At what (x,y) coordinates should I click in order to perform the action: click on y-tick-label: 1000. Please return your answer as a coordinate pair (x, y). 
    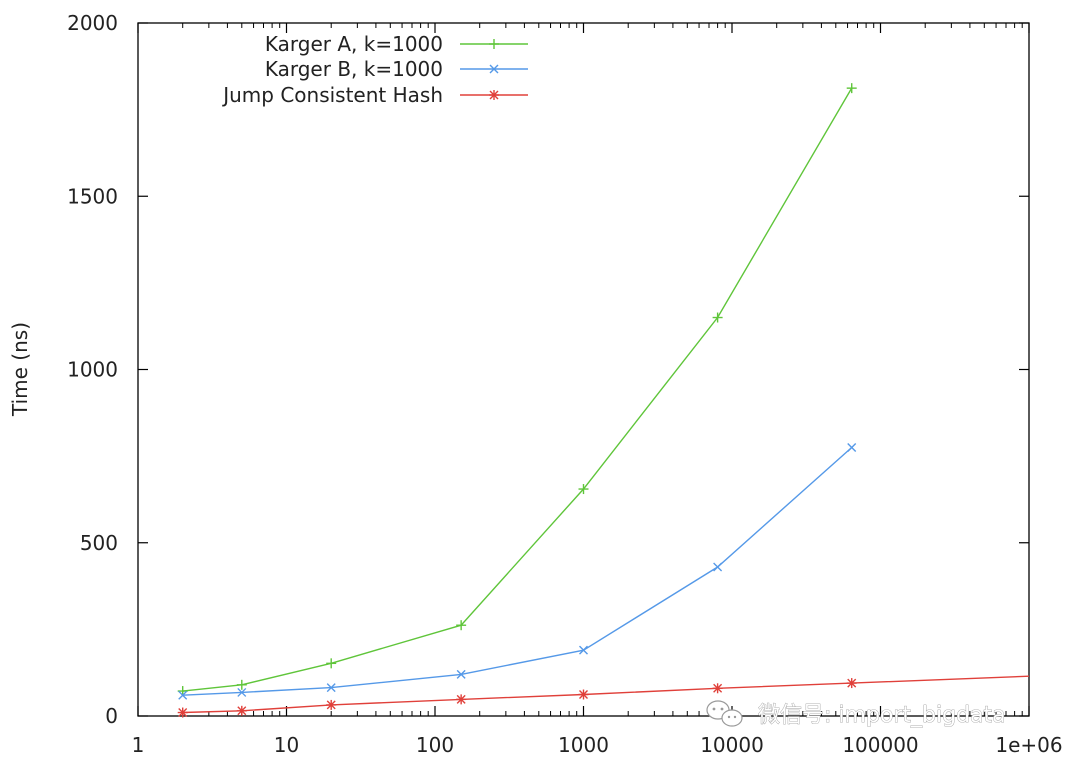
    Looking at the image, I should click on (92, 370).